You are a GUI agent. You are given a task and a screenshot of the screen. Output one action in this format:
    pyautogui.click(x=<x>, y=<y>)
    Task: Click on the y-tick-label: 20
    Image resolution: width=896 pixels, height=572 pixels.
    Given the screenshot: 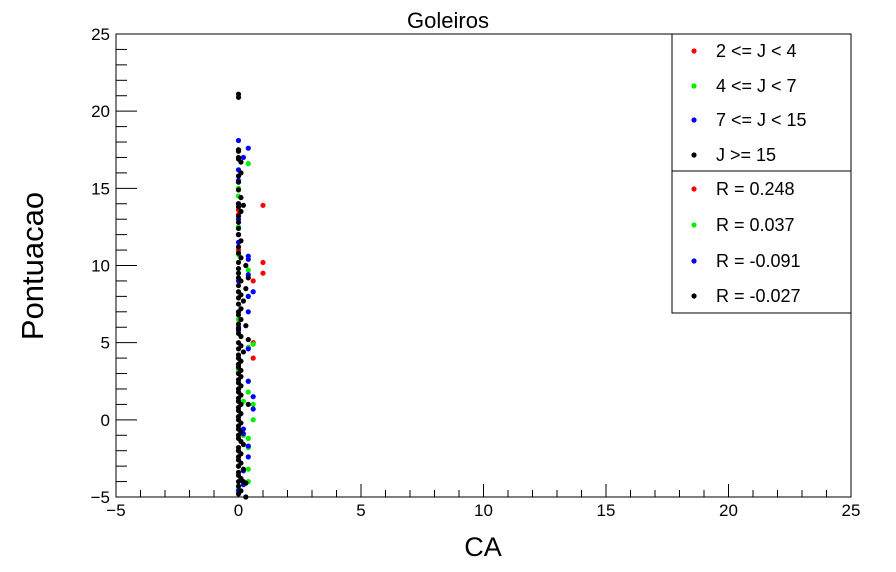 What is the action you would take?
    pyautogui.click(x=100, y=111)
    